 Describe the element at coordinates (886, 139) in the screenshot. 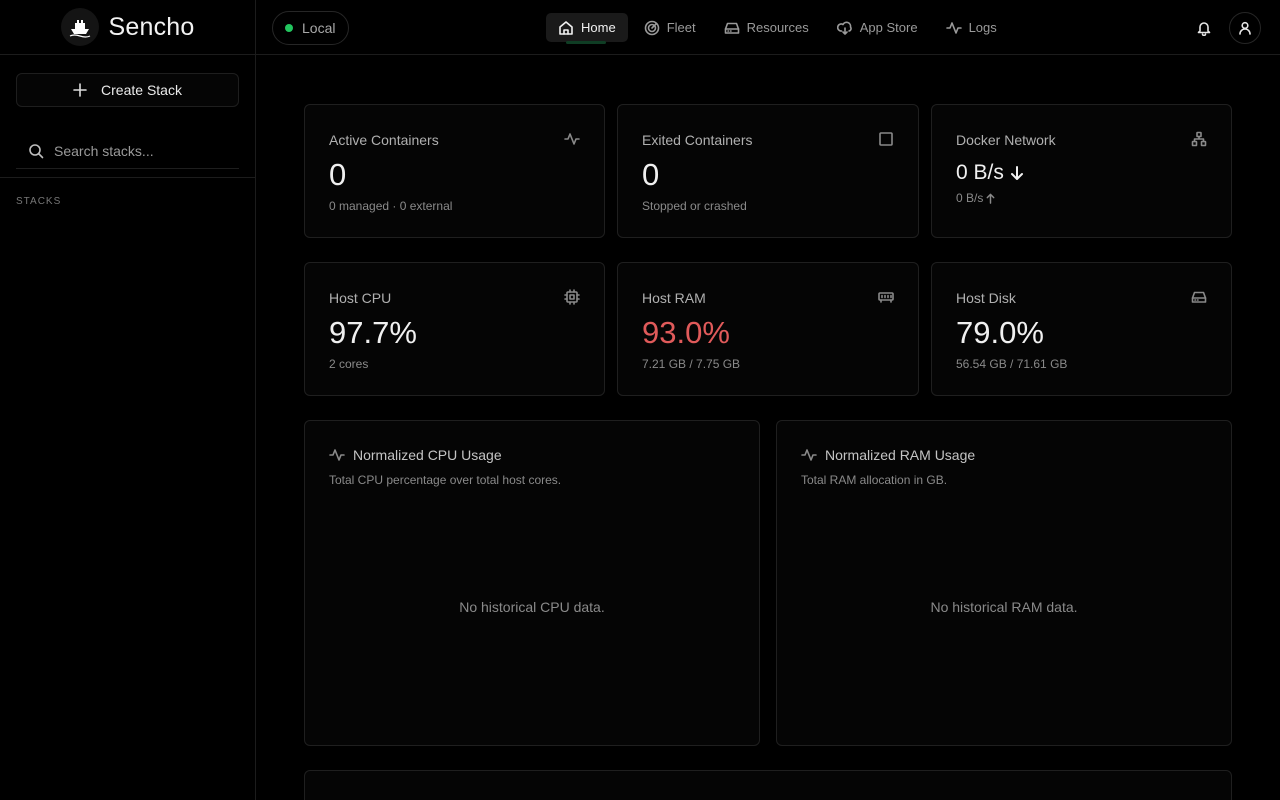

I see `square-icon` at that location.